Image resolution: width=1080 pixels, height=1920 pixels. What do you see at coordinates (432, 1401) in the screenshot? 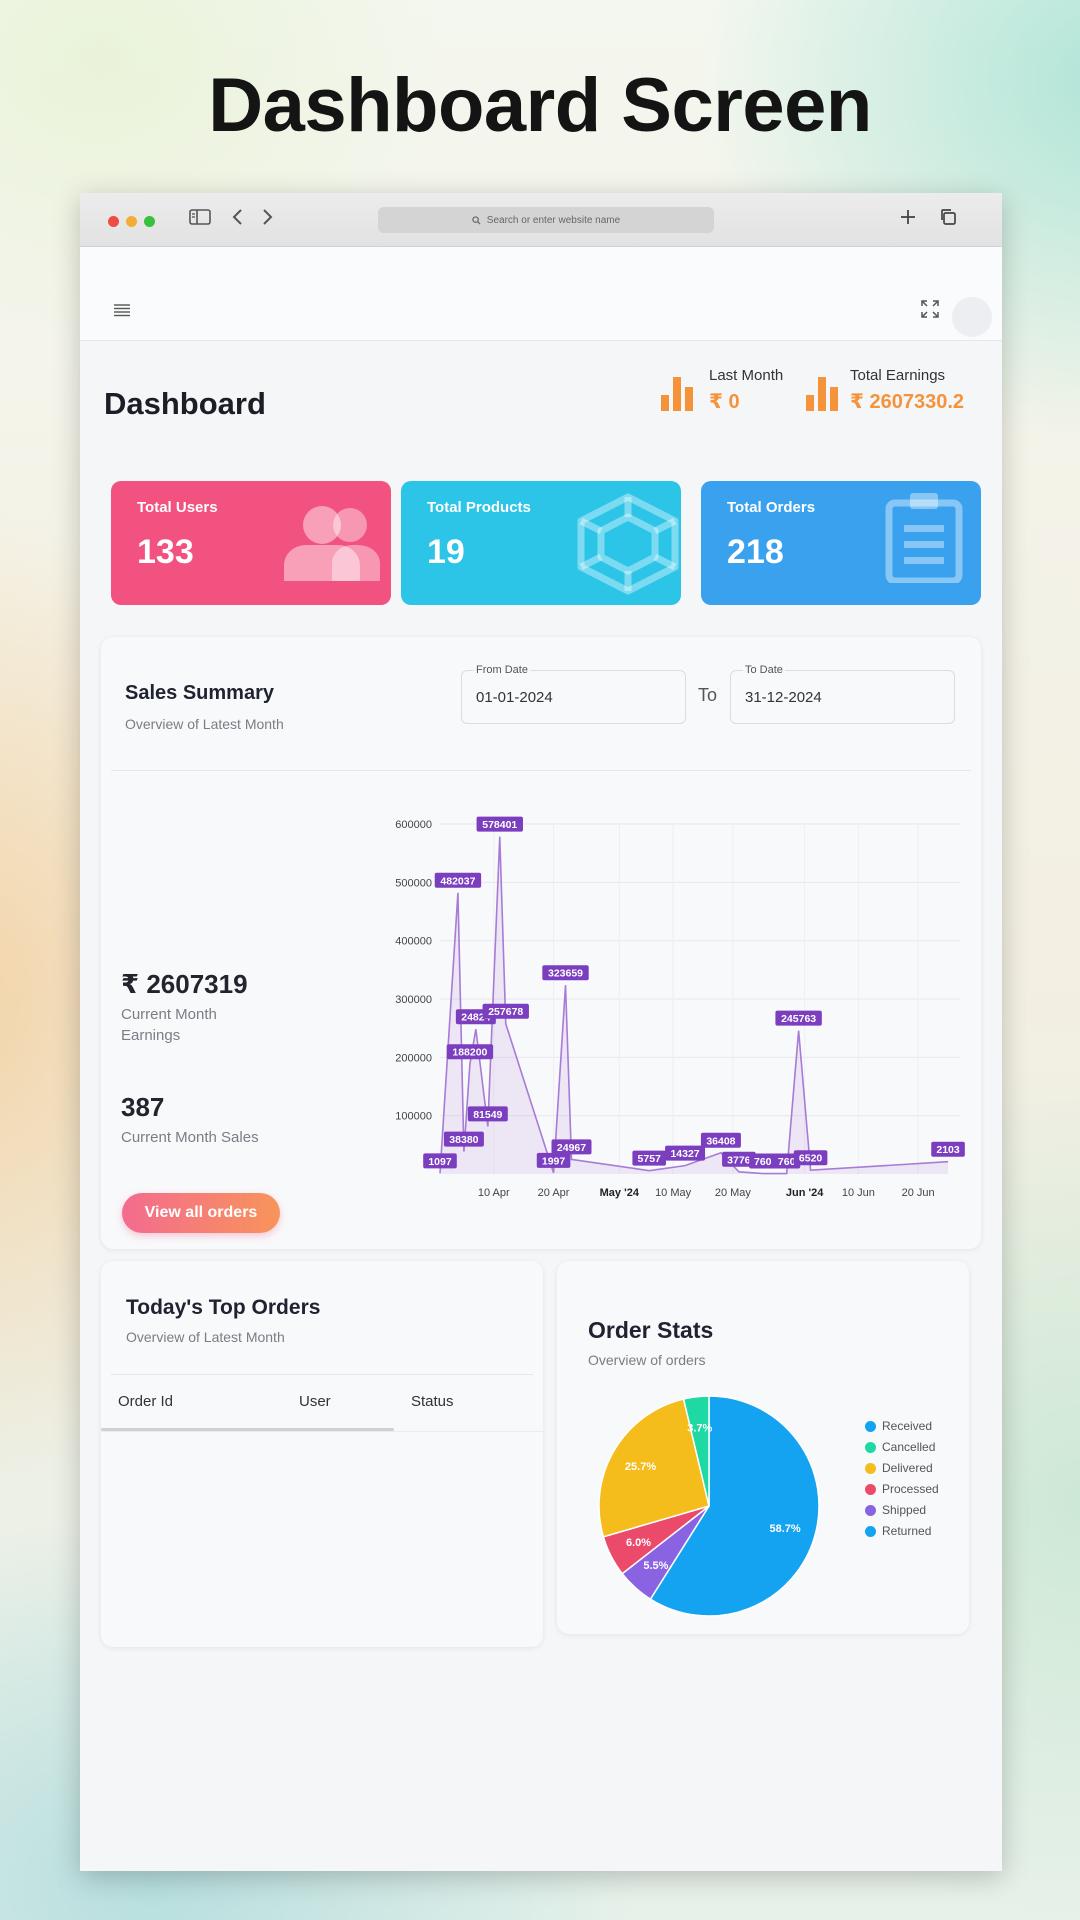
I see `column-header-status: Status` at bounding box center [432, 1401].